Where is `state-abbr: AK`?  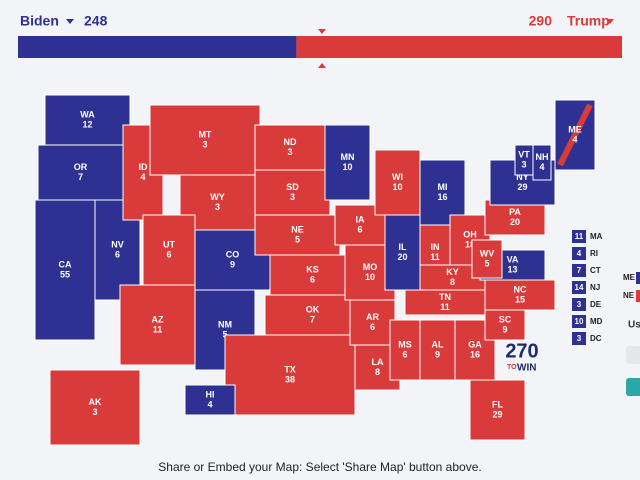
state-abbr: AK is located at coordinates (95, 402).